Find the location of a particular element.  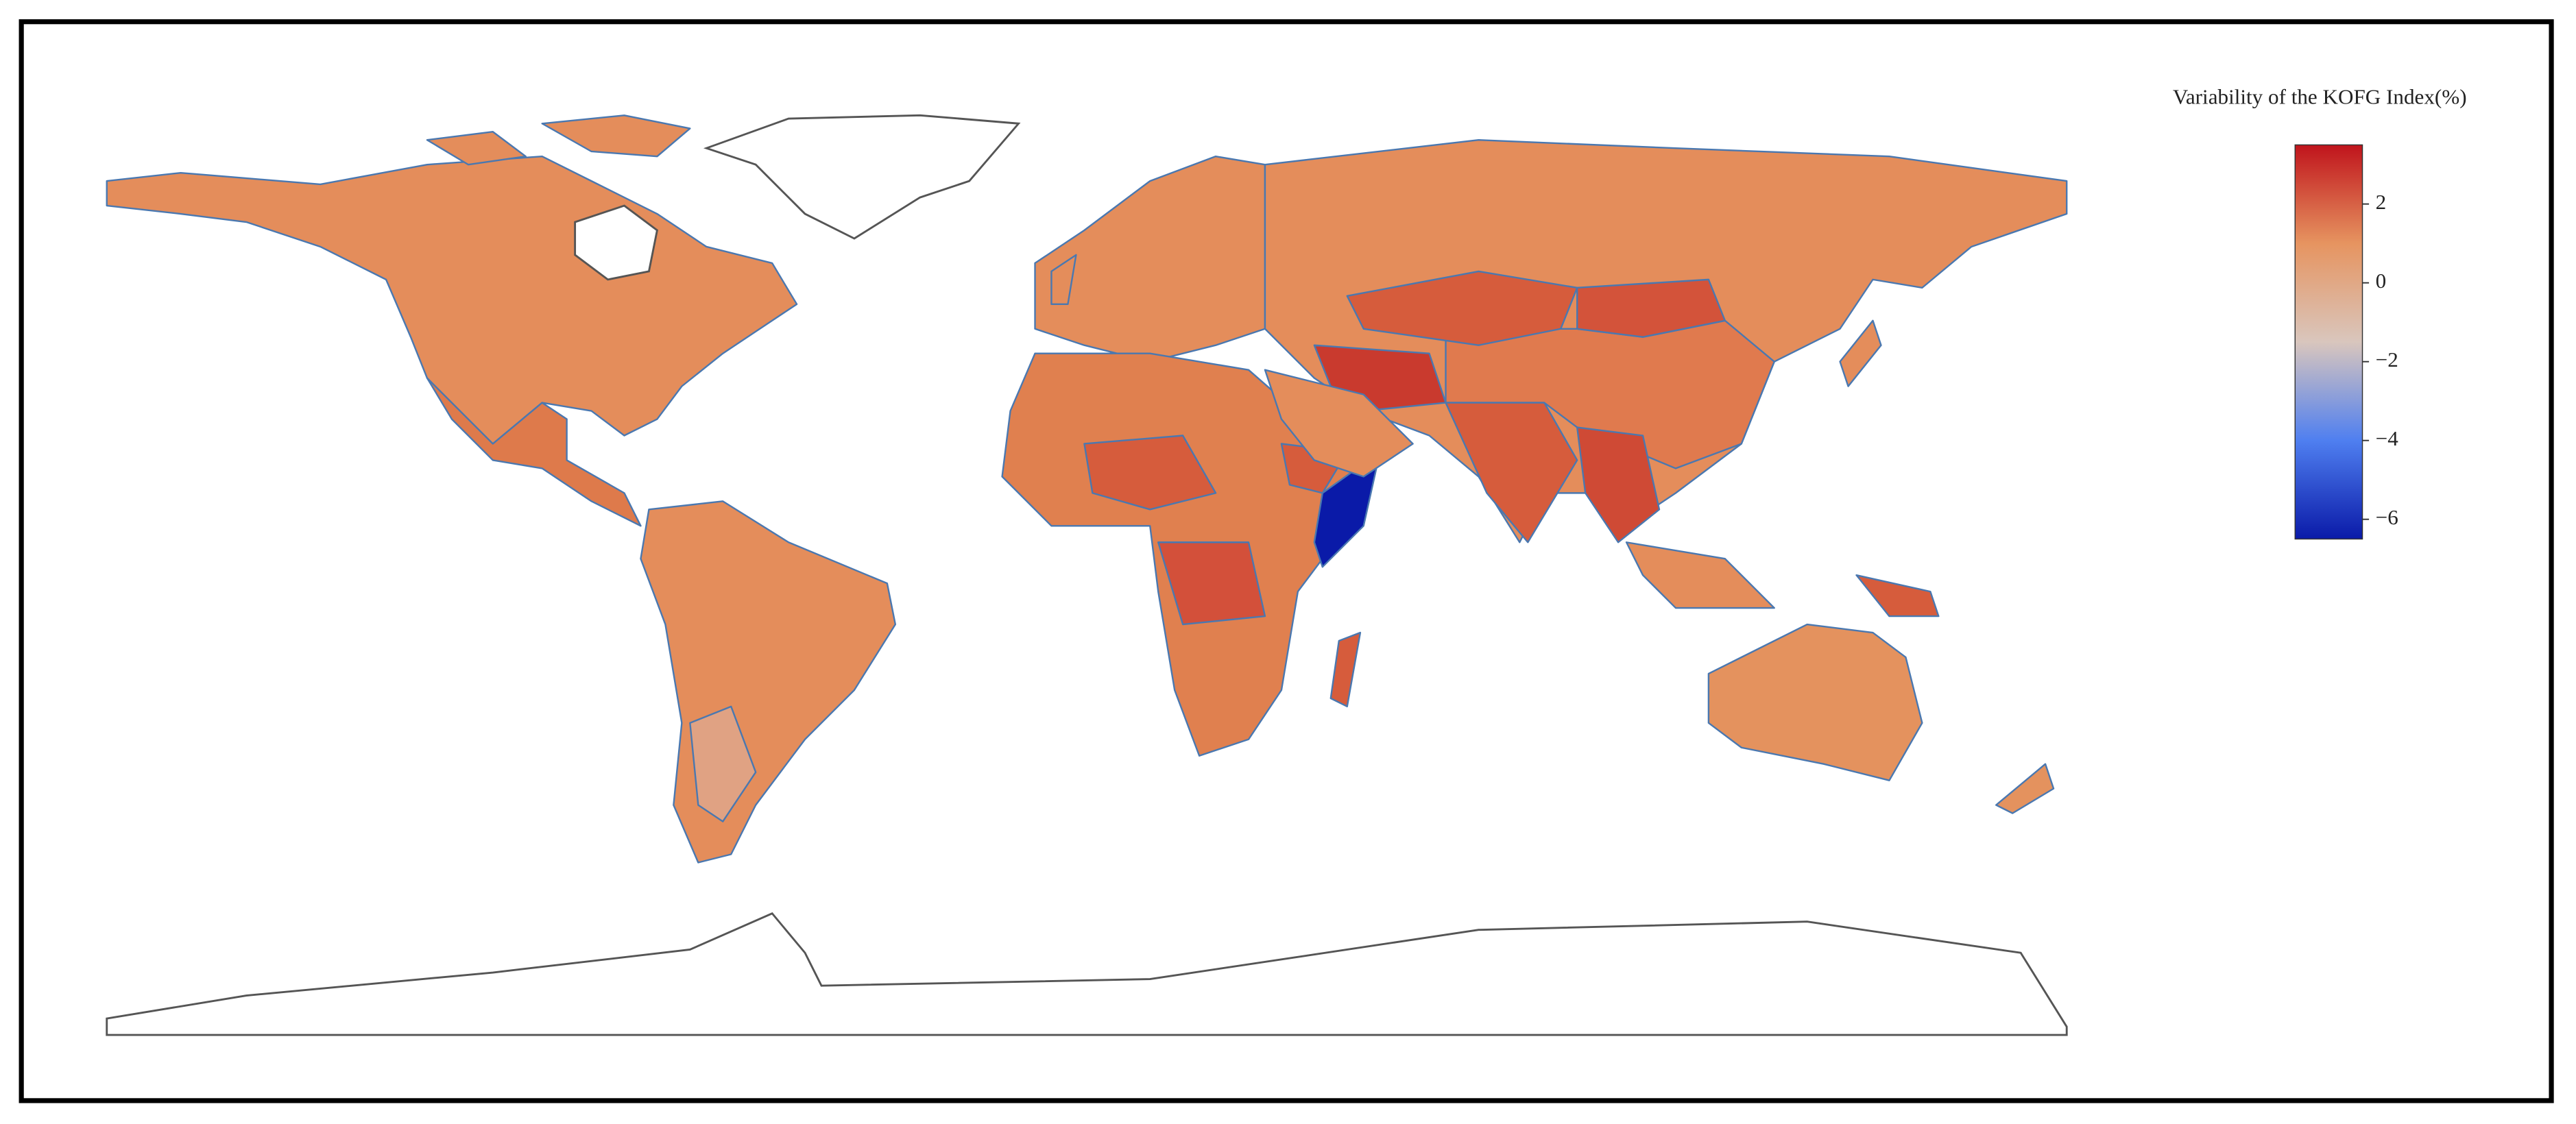

colorbar-tick-label: 2 is located at coordinates (2382, 202).